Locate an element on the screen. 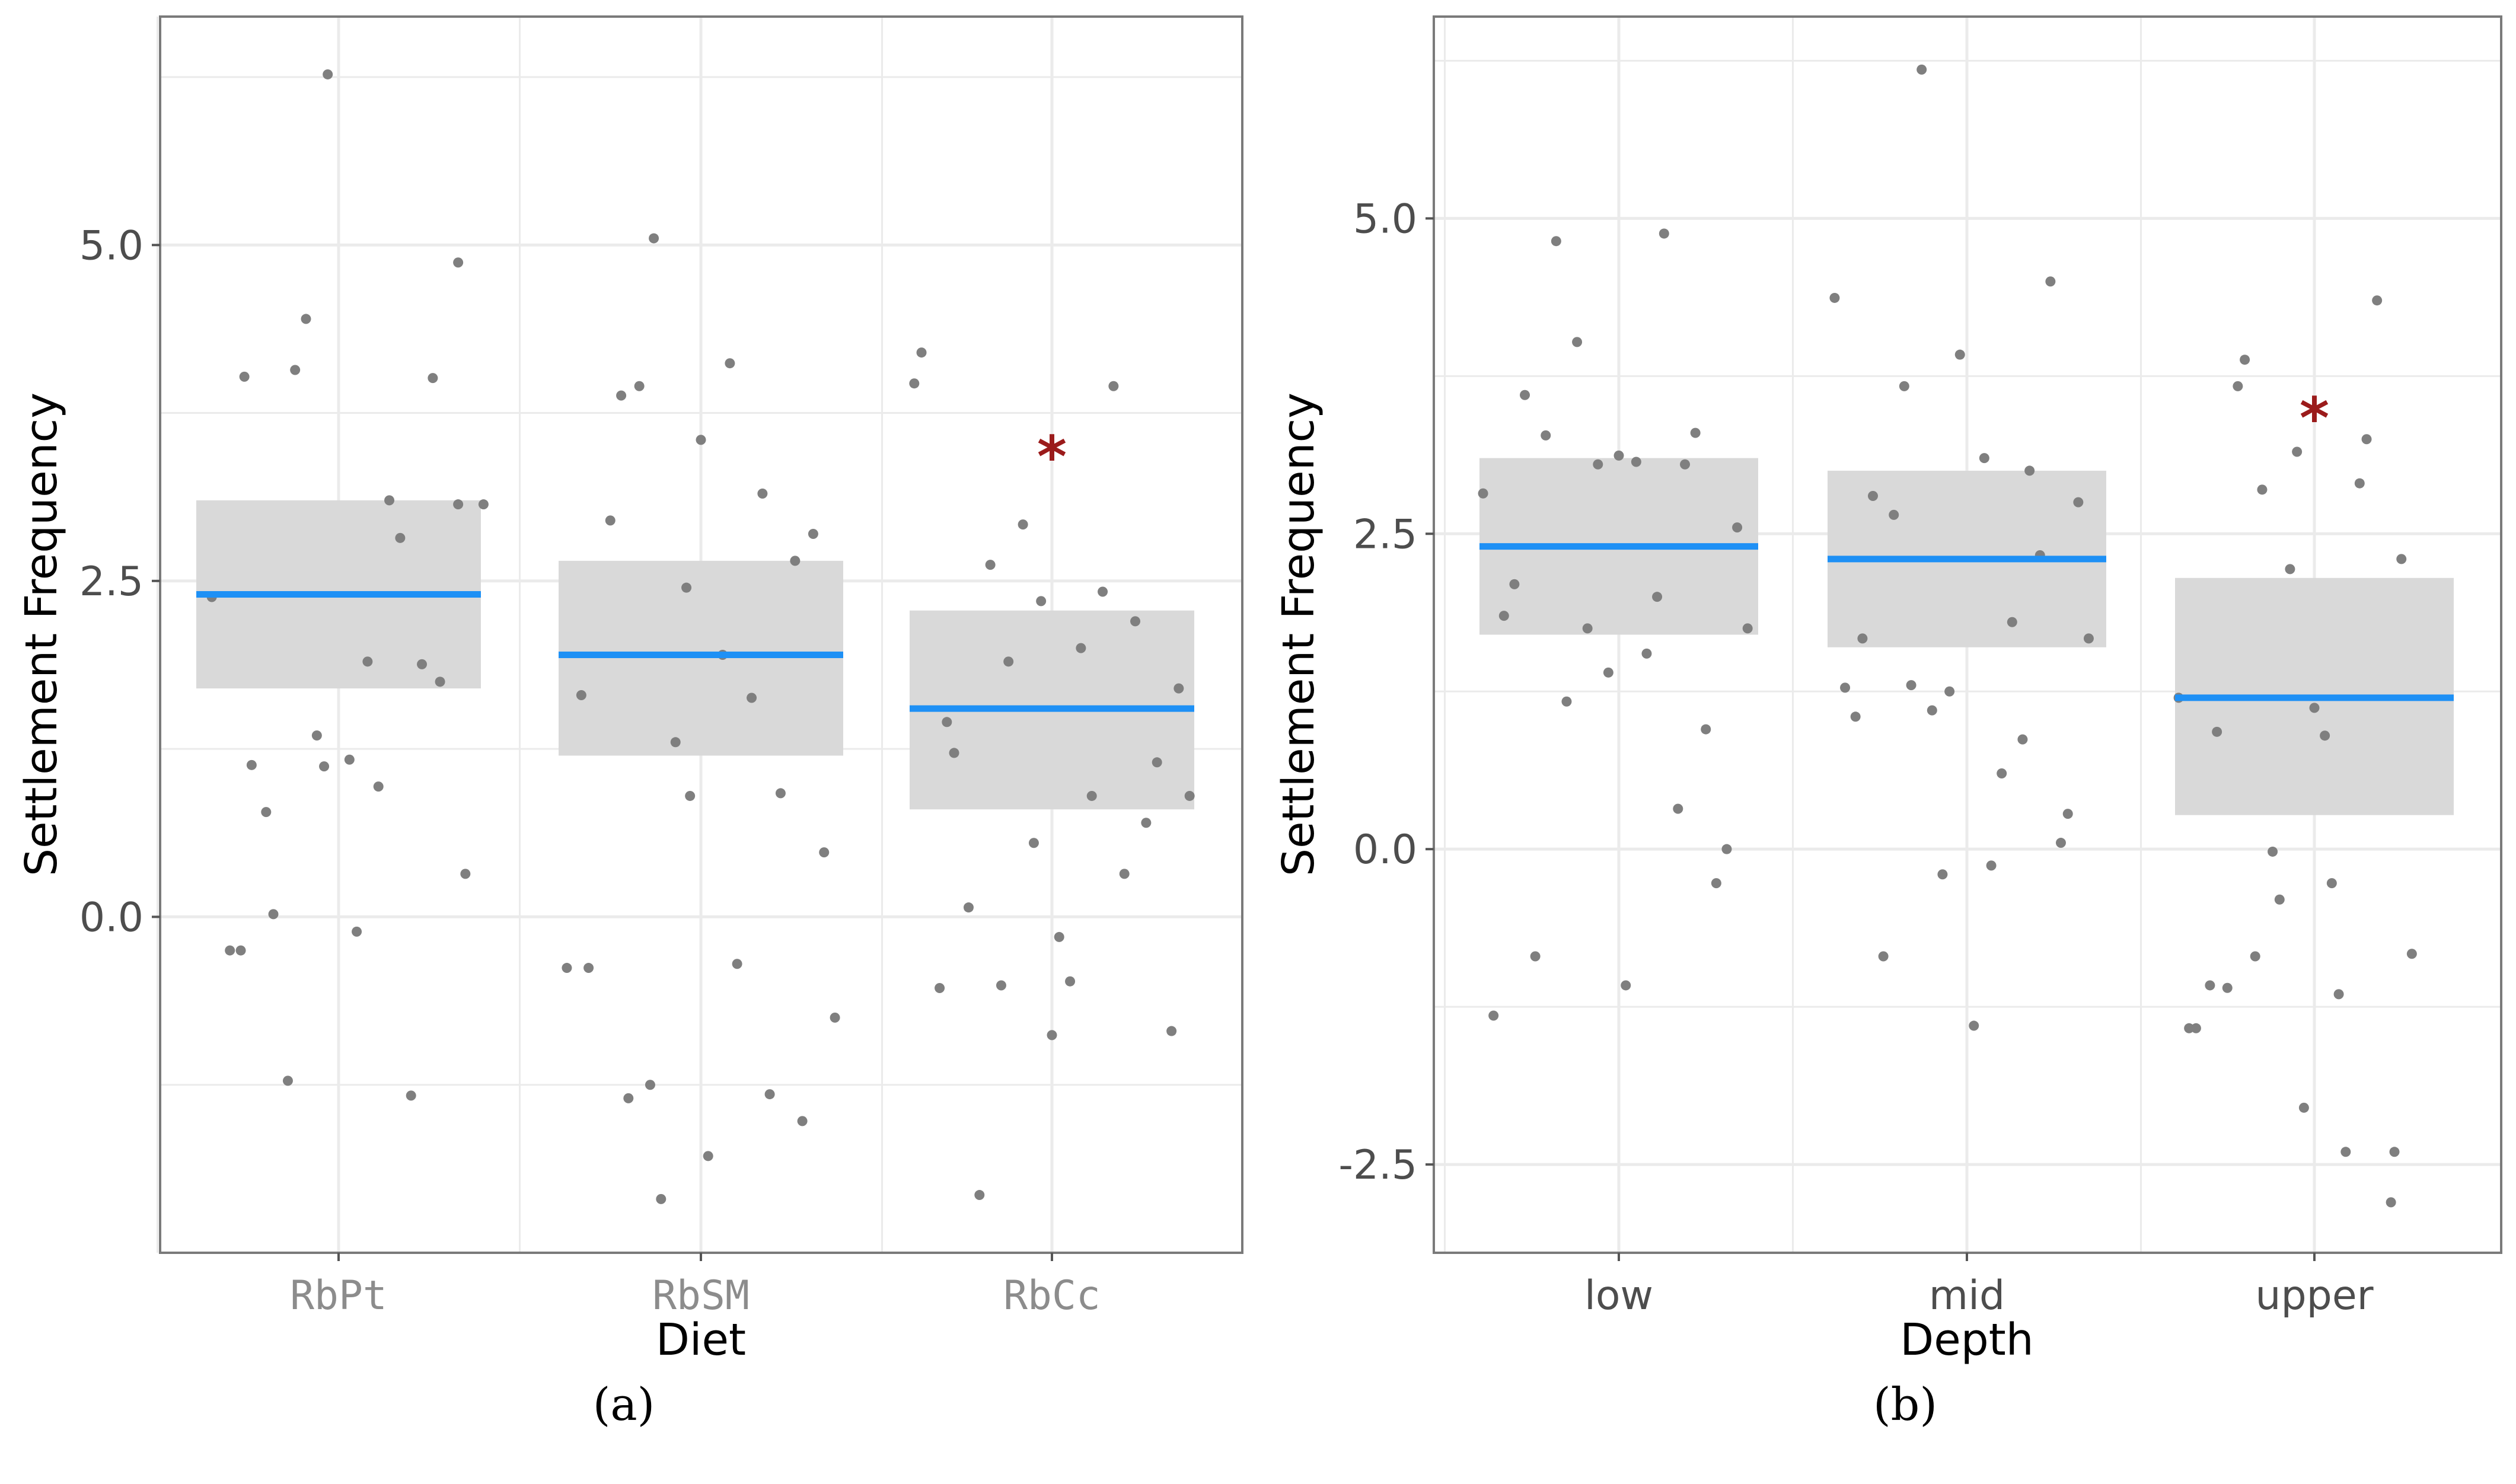 Image resolution: width=2516 pixels, height=1484 pixels. x-tick-label: RbSM is located at coordinates (701, 1295).